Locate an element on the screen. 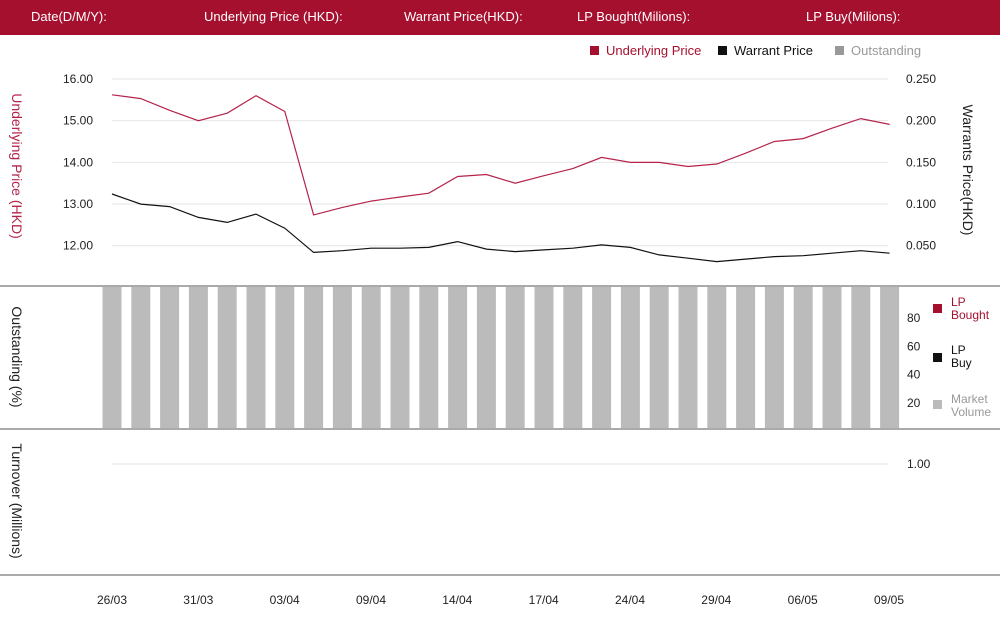  underlying-tick-label: 14.00 is located at coordinates (78, 162).